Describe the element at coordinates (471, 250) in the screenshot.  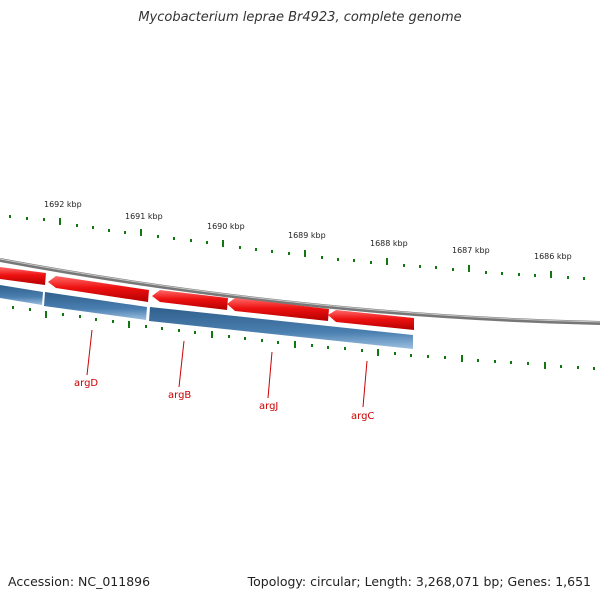
I see `scale-label-1687: 1687 kbp` at that location.